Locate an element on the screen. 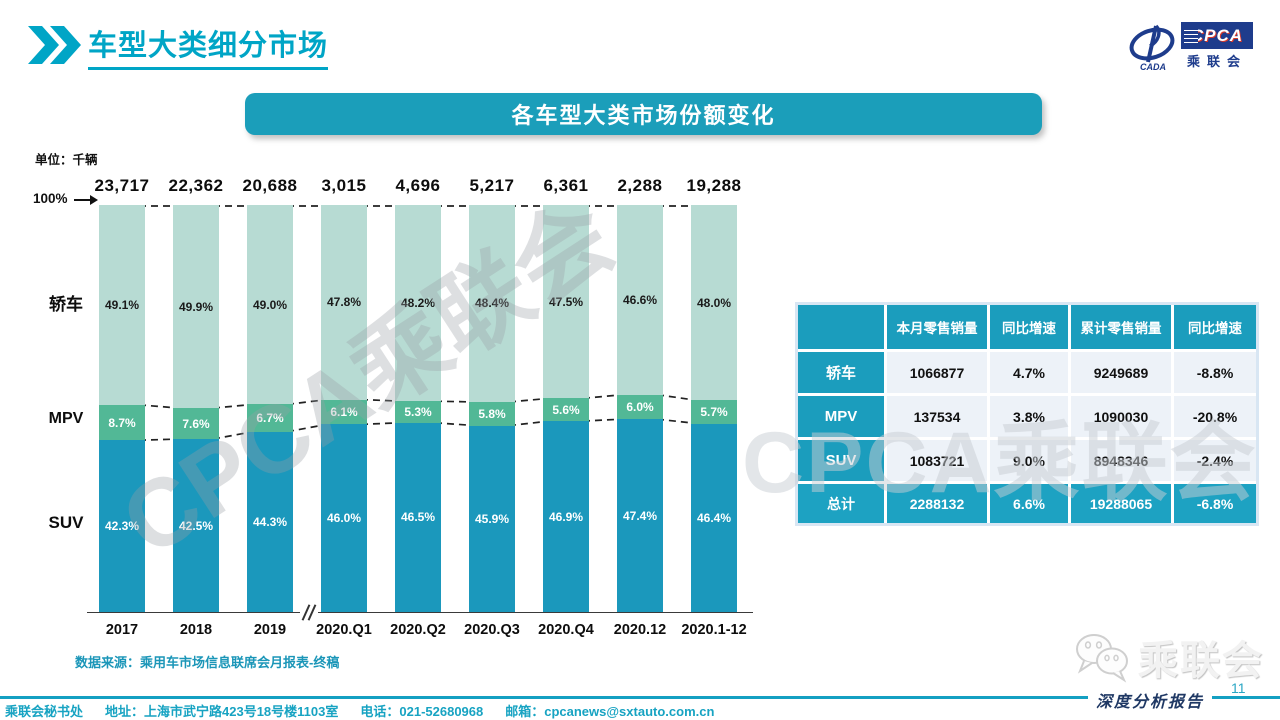 The image size is (1280, 720). total-label: 4,696 is located at coordinates (418, 185).